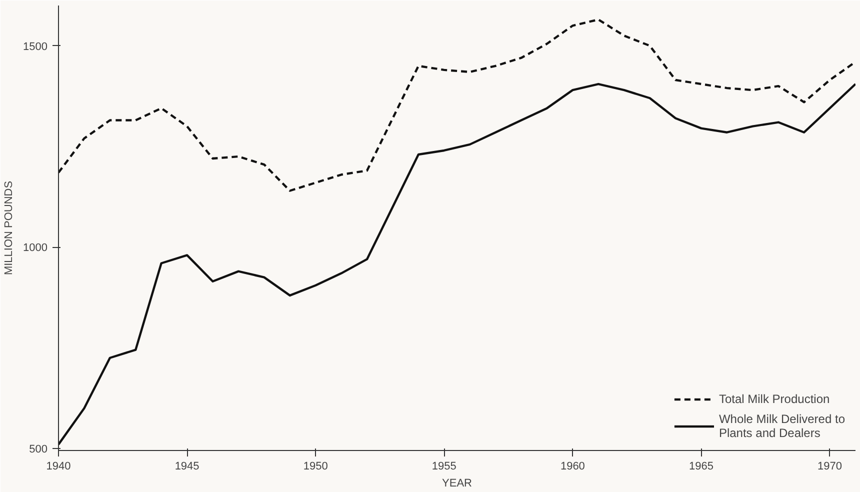 The width and height of the screenshot is (860, 492). Describe the element at coordinates (572, 466) in the screenshot. I see `x-tick-label: 1960` at that location.